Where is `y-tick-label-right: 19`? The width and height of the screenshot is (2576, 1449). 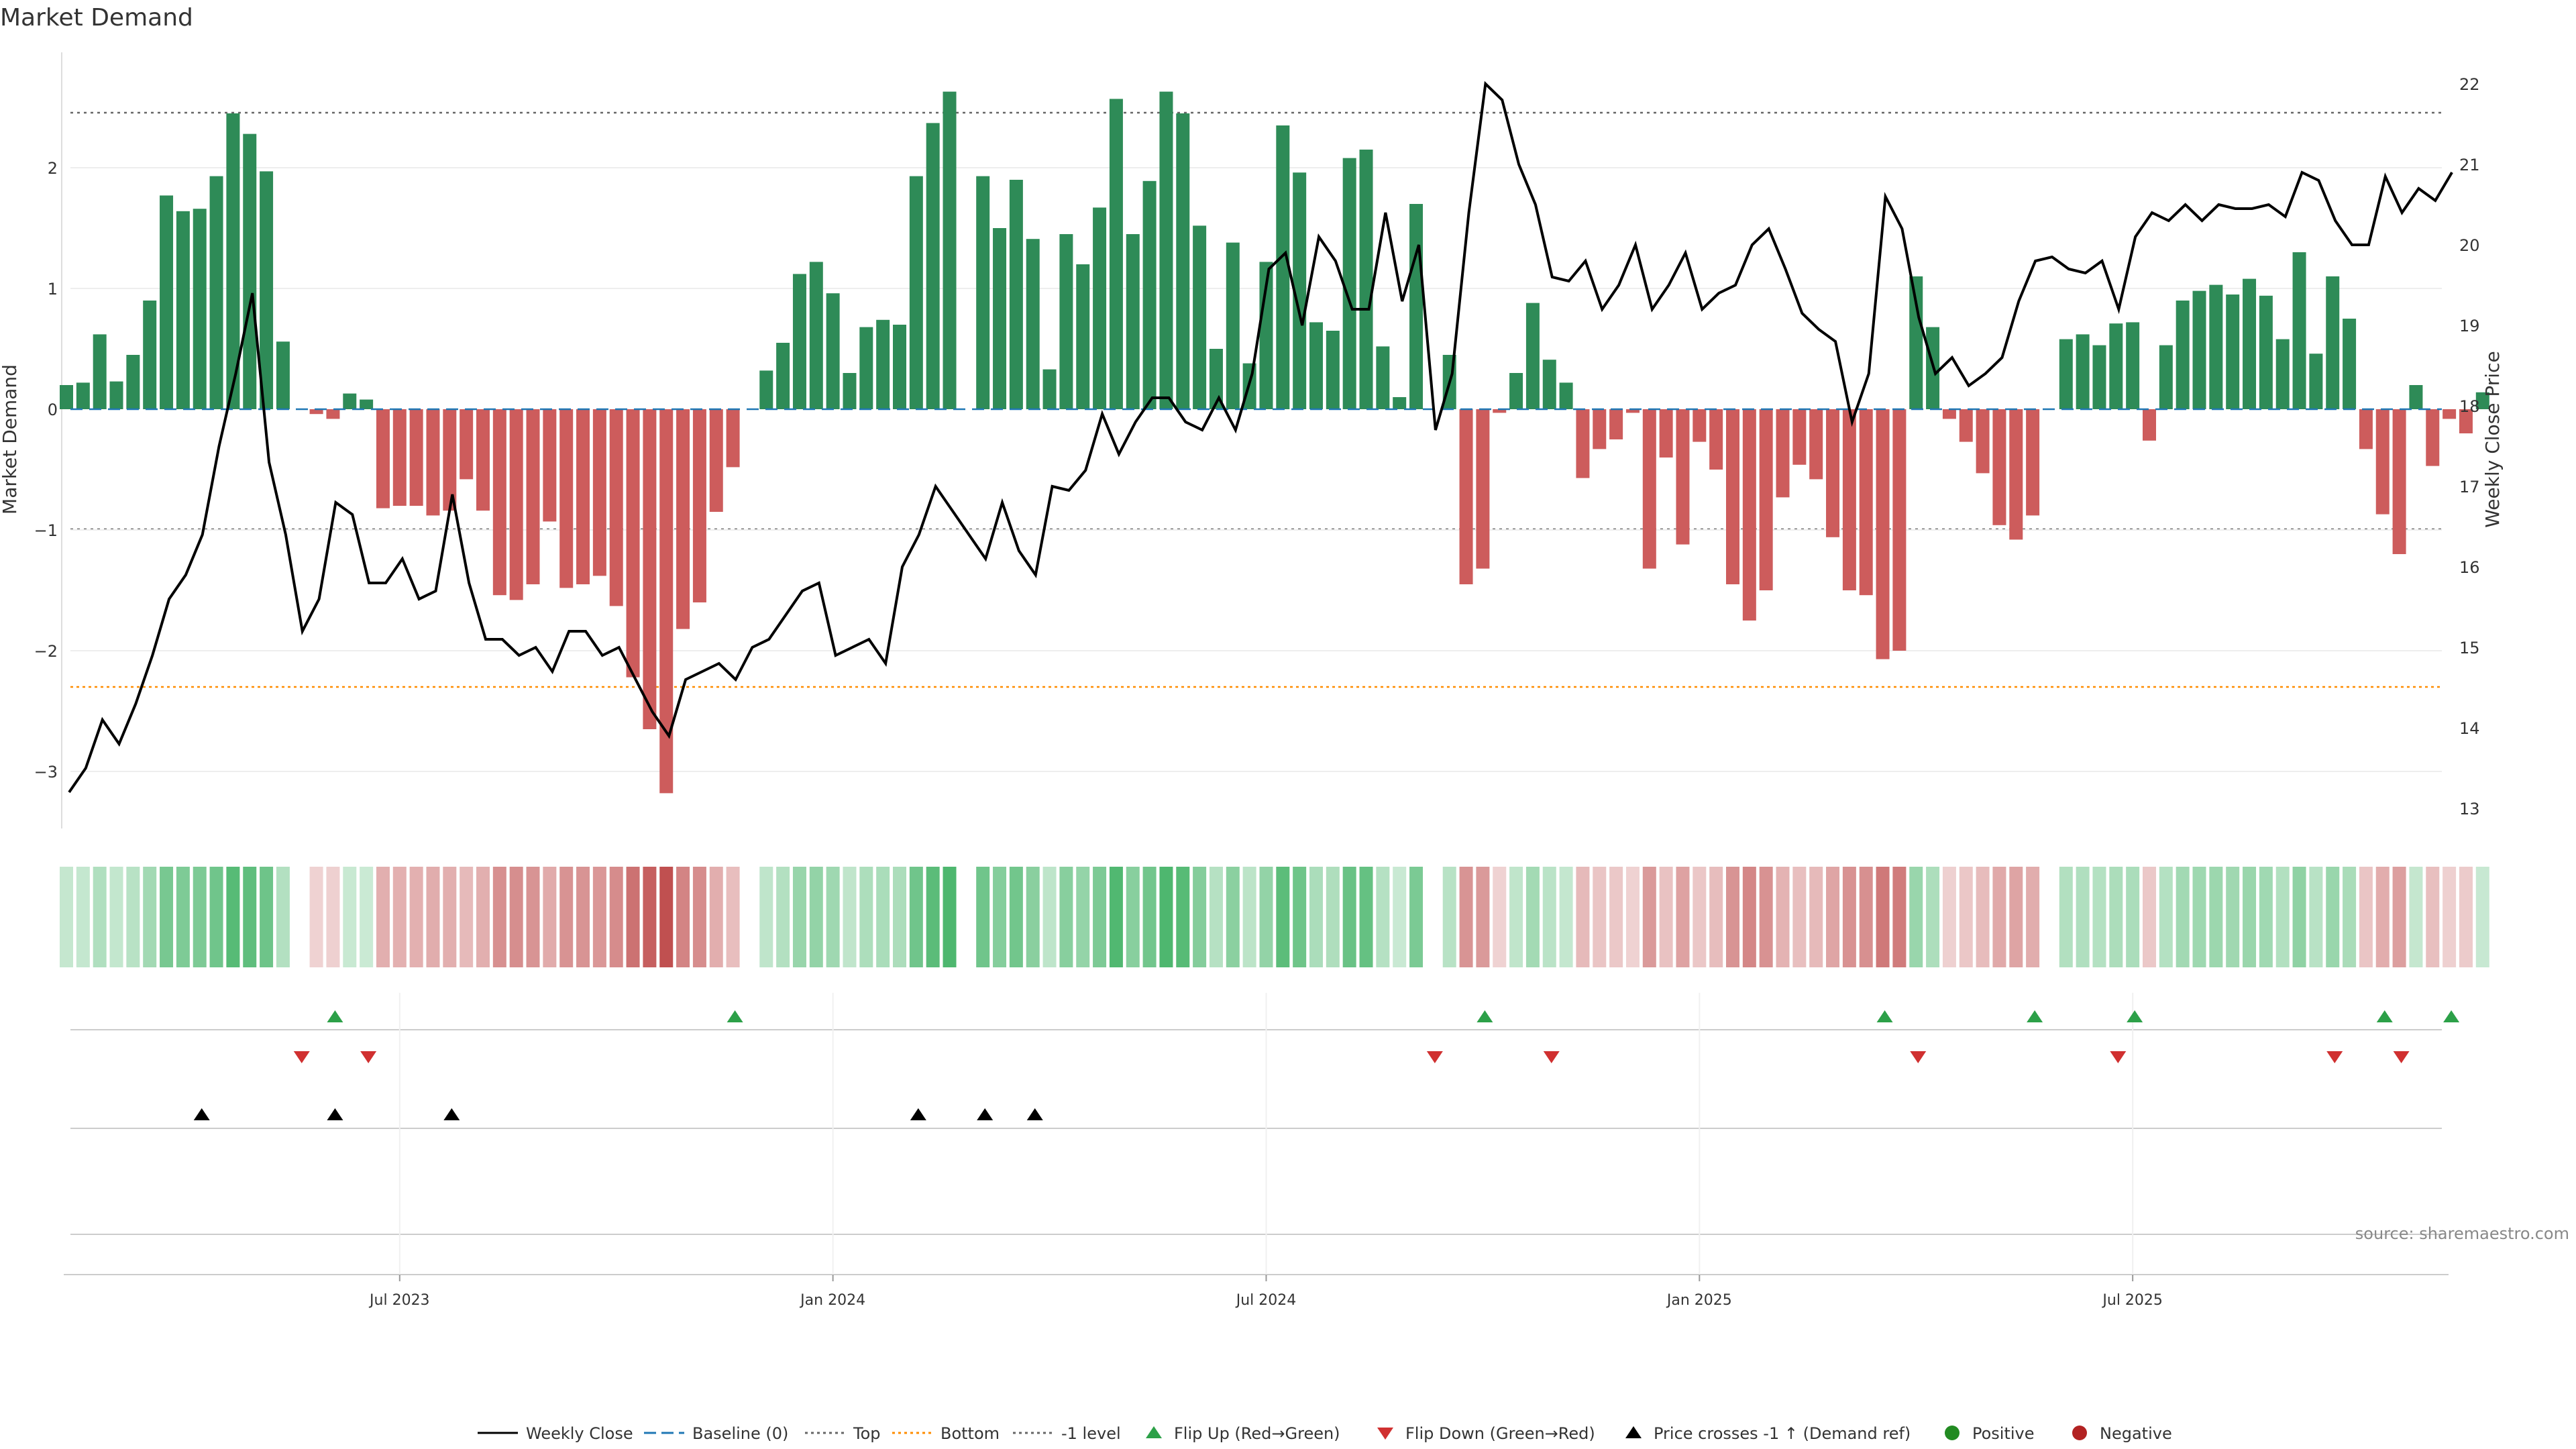
y-tick-label-right: 19 is located at coordinates (2469, 326).